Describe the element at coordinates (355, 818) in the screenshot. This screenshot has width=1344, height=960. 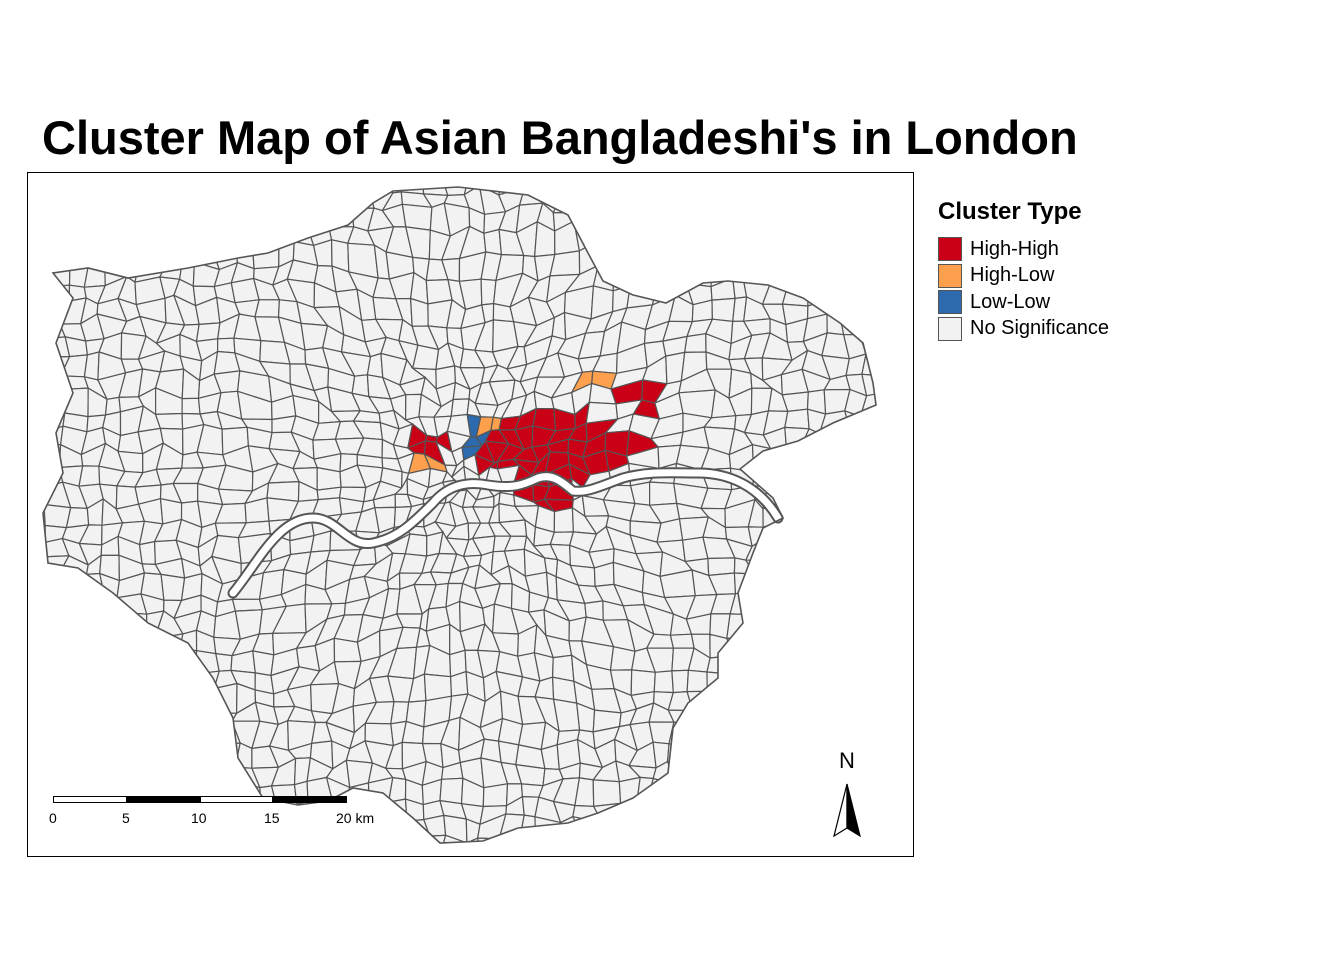
I see `scale-tick-20-km: 20 km` at that location.